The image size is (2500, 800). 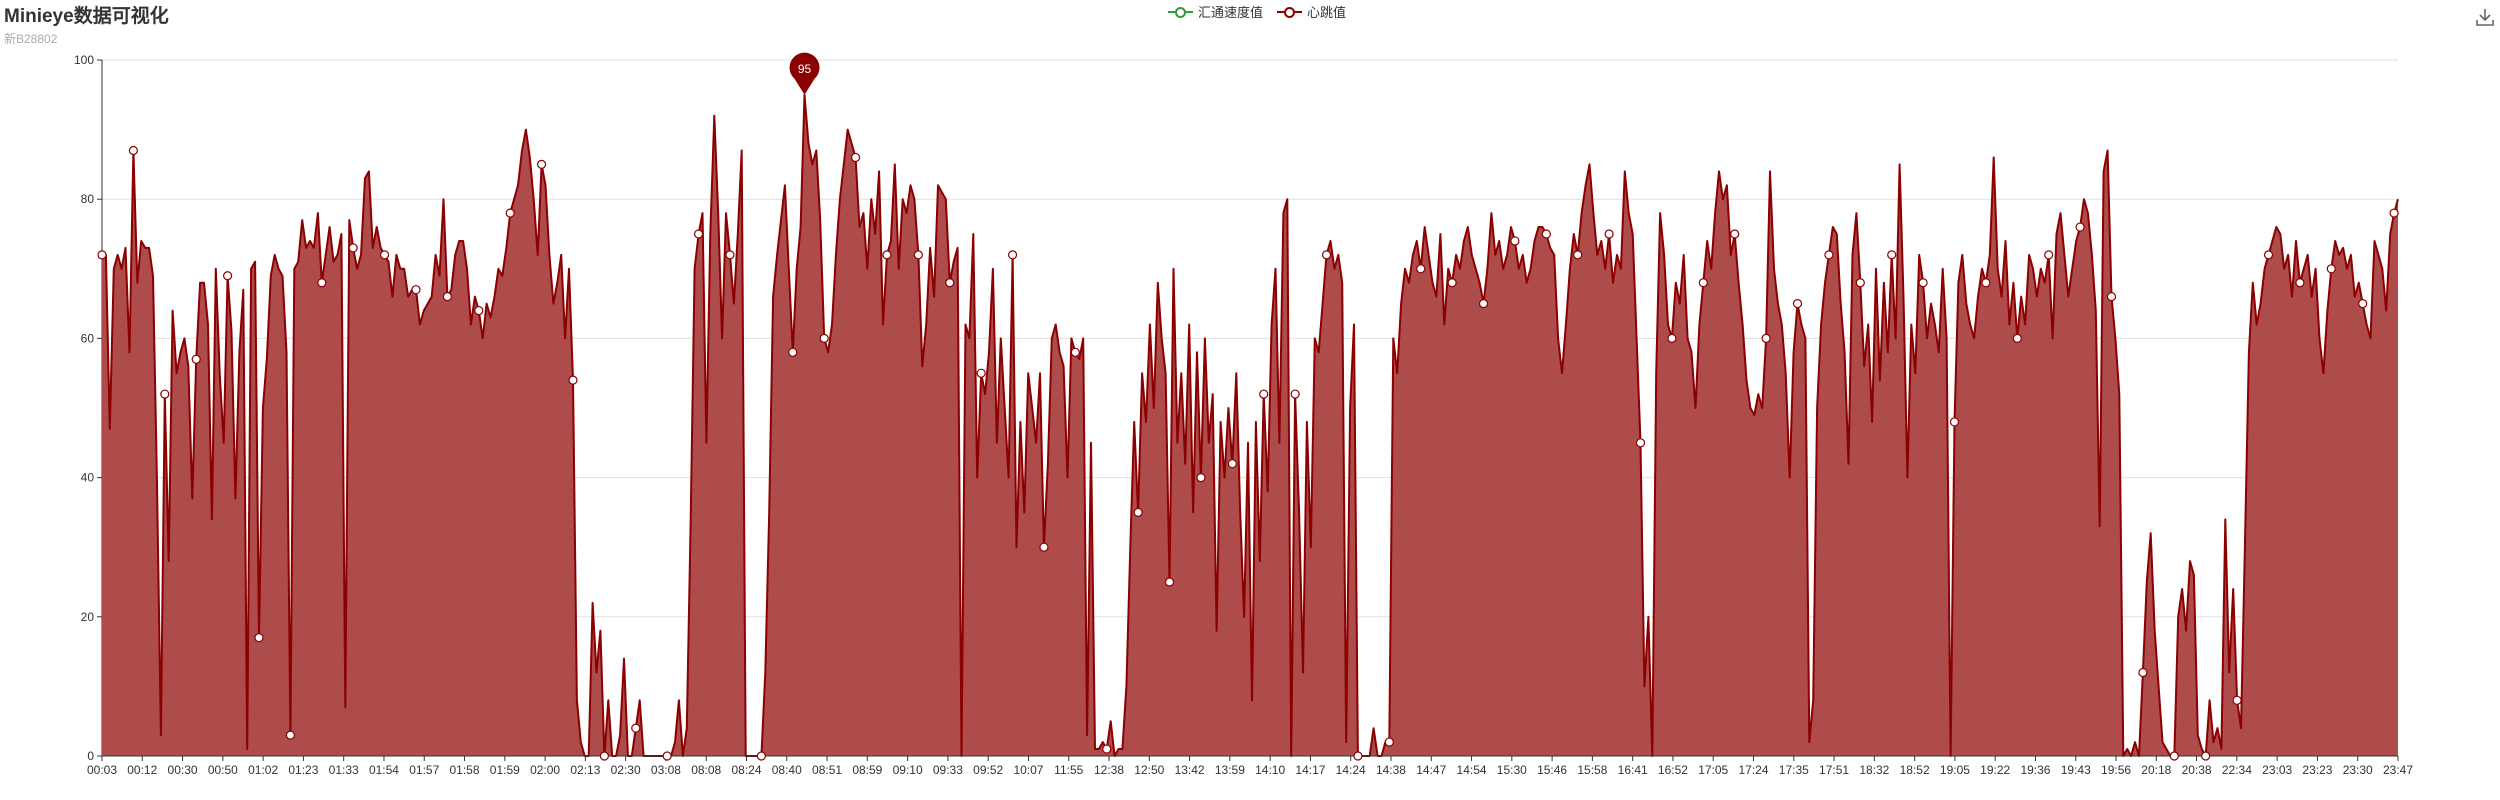 What do you see at coordinates (2035, 770) in the screenshot?
I see `x-tick-label: 19:36` at bounding box center [2035, 770].